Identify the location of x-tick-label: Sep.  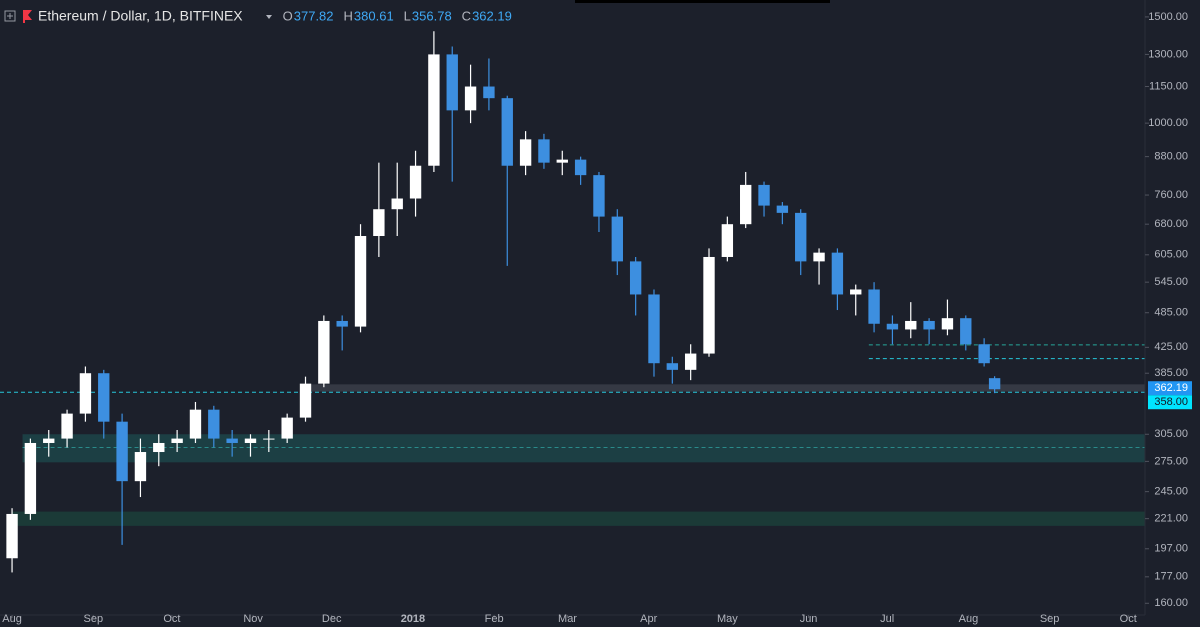
(93, 619).